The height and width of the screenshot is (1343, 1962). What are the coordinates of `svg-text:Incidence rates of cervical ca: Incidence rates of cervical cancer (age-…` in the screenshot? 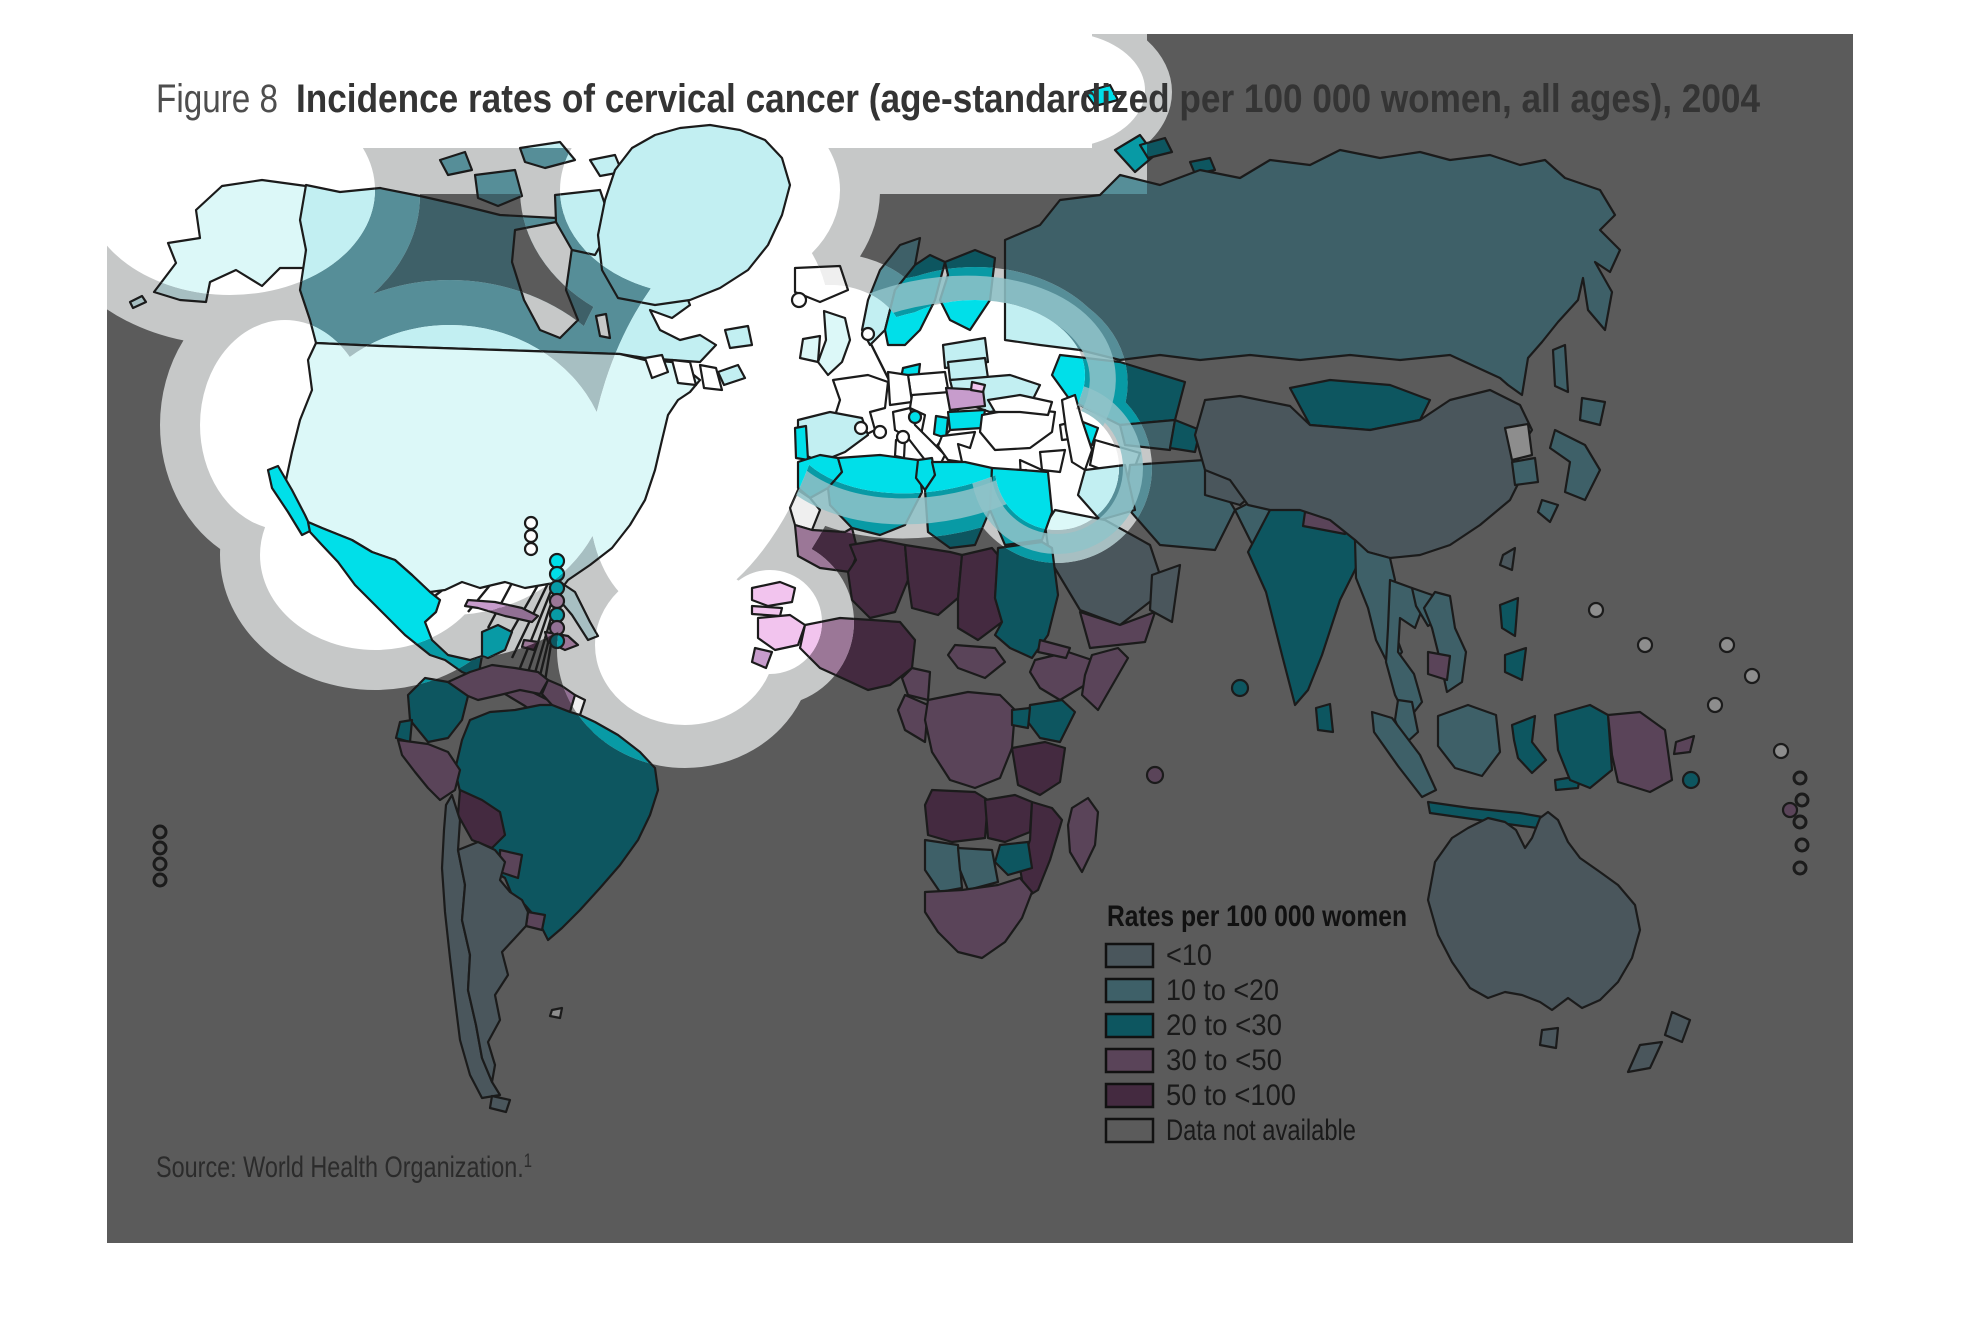 It's located at (1028, 99).